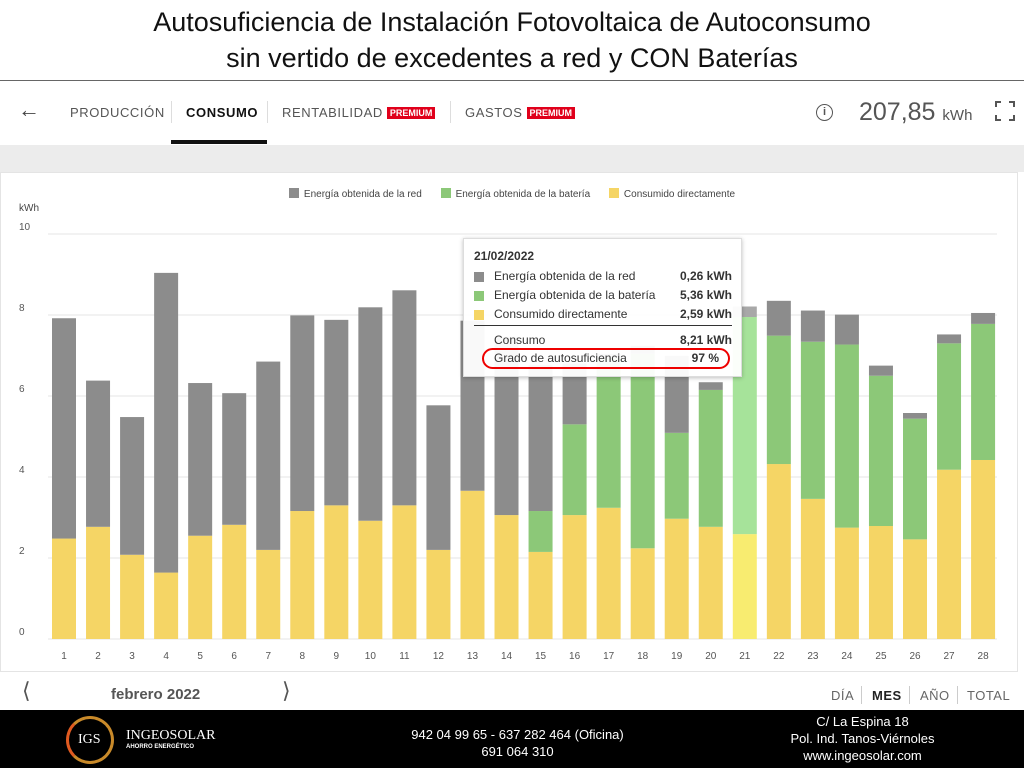 The height and width of the screenshot is (768, 1024). Describe the element at coordinates (711, 656) in the screenshot. I see `x-tick-label: 20` at that location.